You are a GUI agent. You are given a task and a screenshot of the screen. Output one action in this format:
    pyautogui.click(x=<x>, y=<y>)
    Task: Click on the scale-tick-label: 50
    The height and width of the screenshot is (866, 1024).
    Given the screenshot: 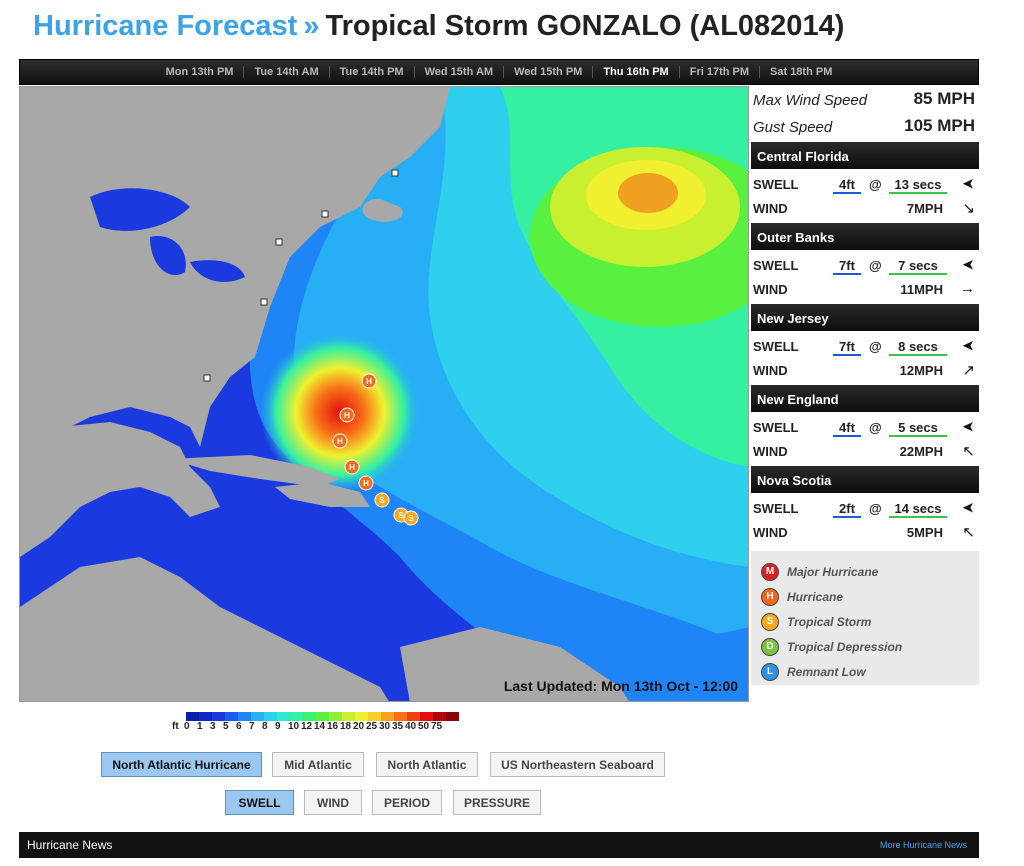 What is the action you would take?
    pyautogui.click(x=424, y=726)
    